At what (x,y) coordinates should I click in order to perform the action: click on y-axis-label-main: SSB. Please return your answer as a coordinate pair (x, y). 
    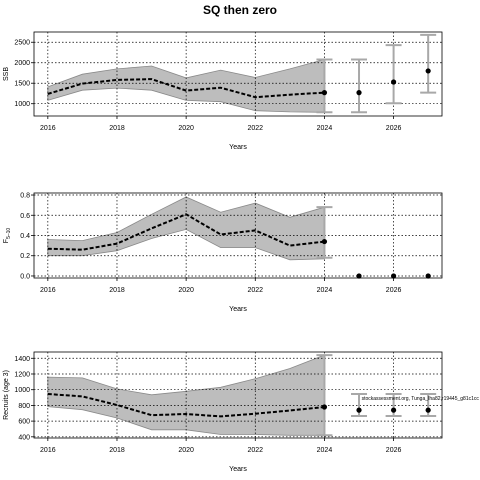
    Looking at the image, I should click on (6, 74).